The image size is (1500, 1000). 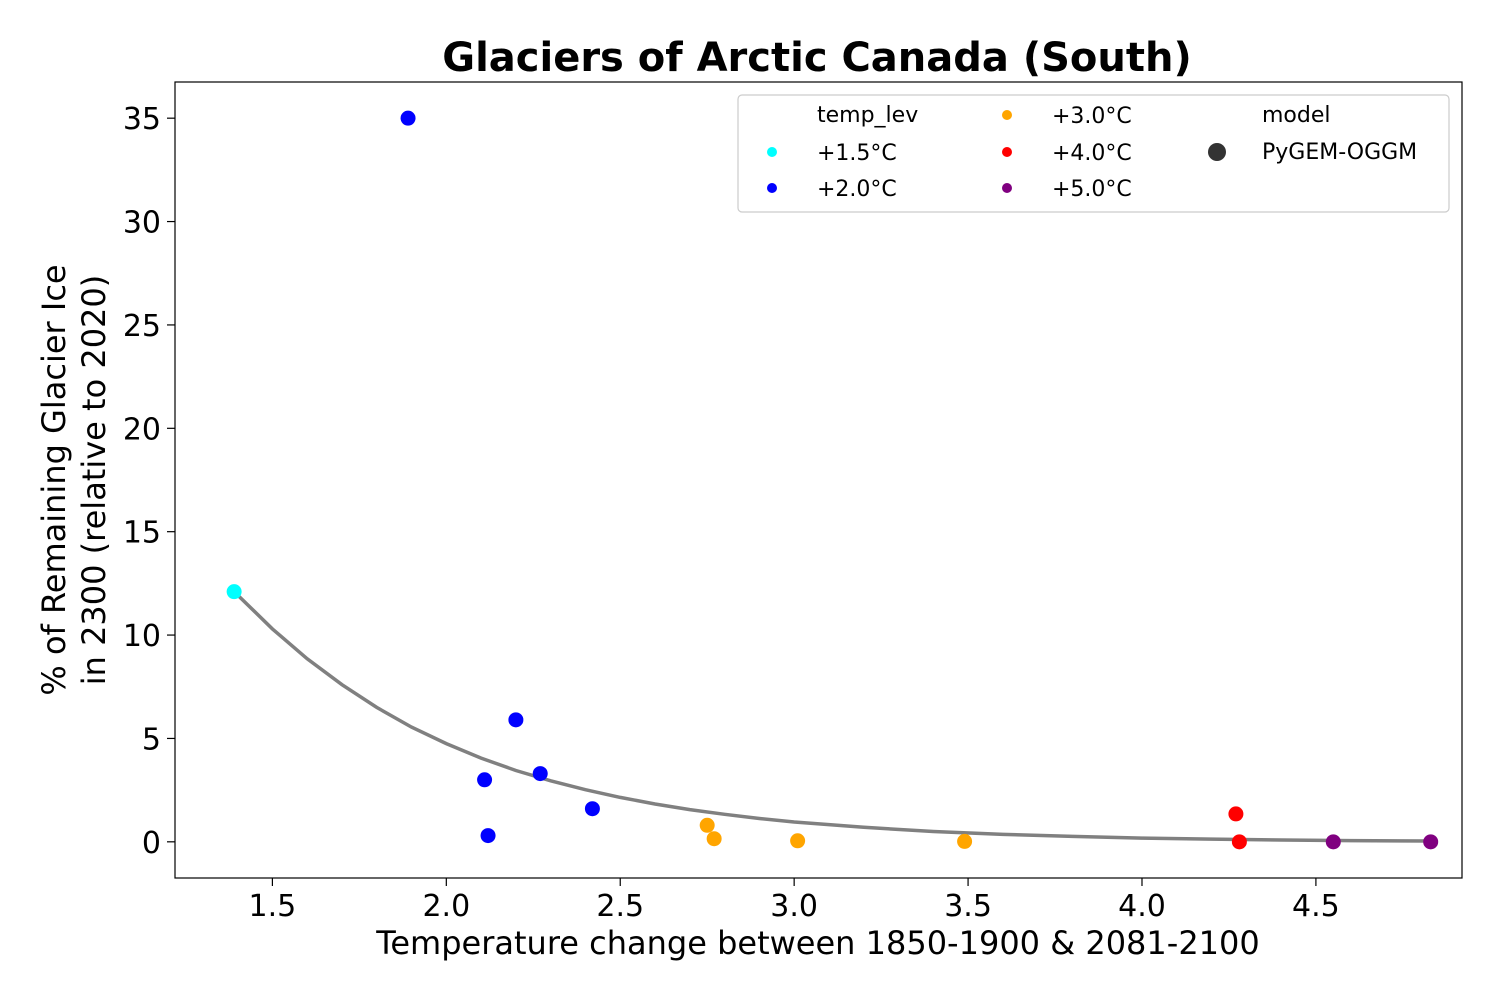 I want to click on y-tick-label: 0, so click(x=151, y=843).